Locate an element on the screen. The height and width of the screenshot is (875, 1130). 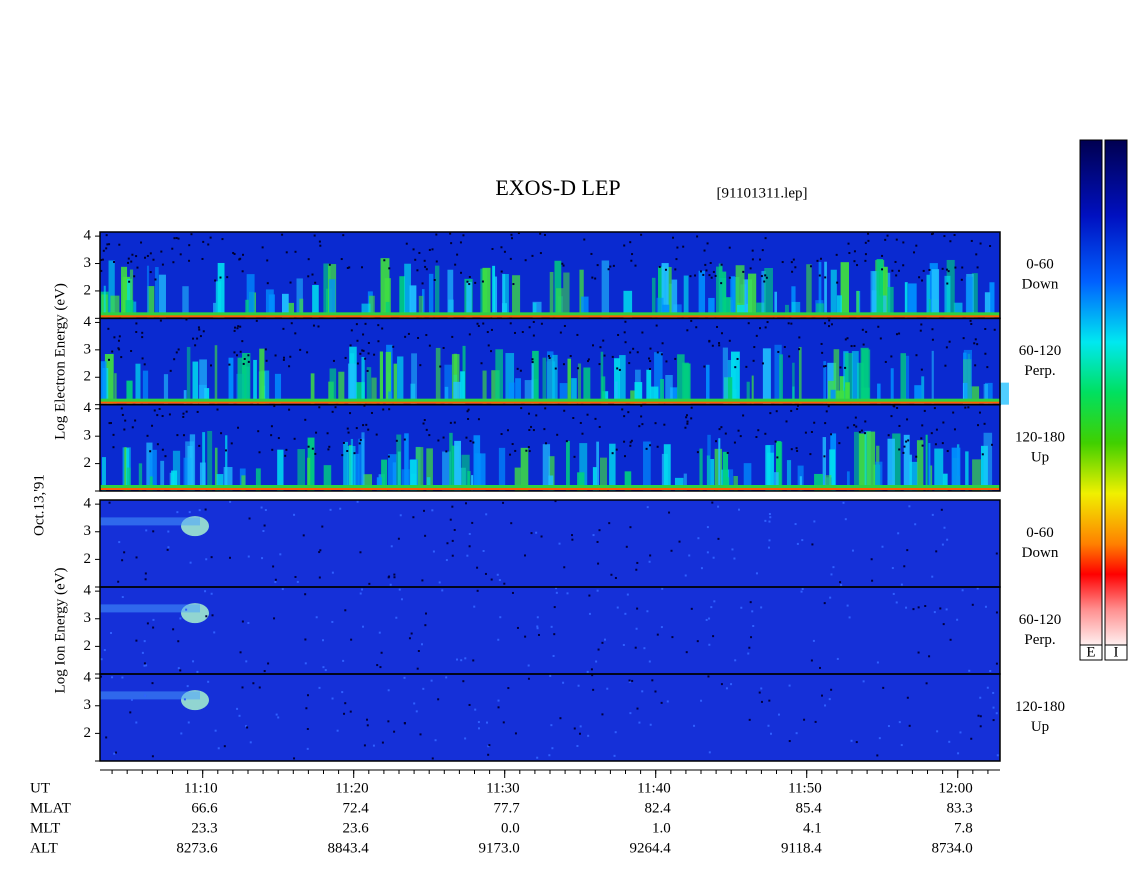
panel-label: Down is located at coordinates (1040, 285).